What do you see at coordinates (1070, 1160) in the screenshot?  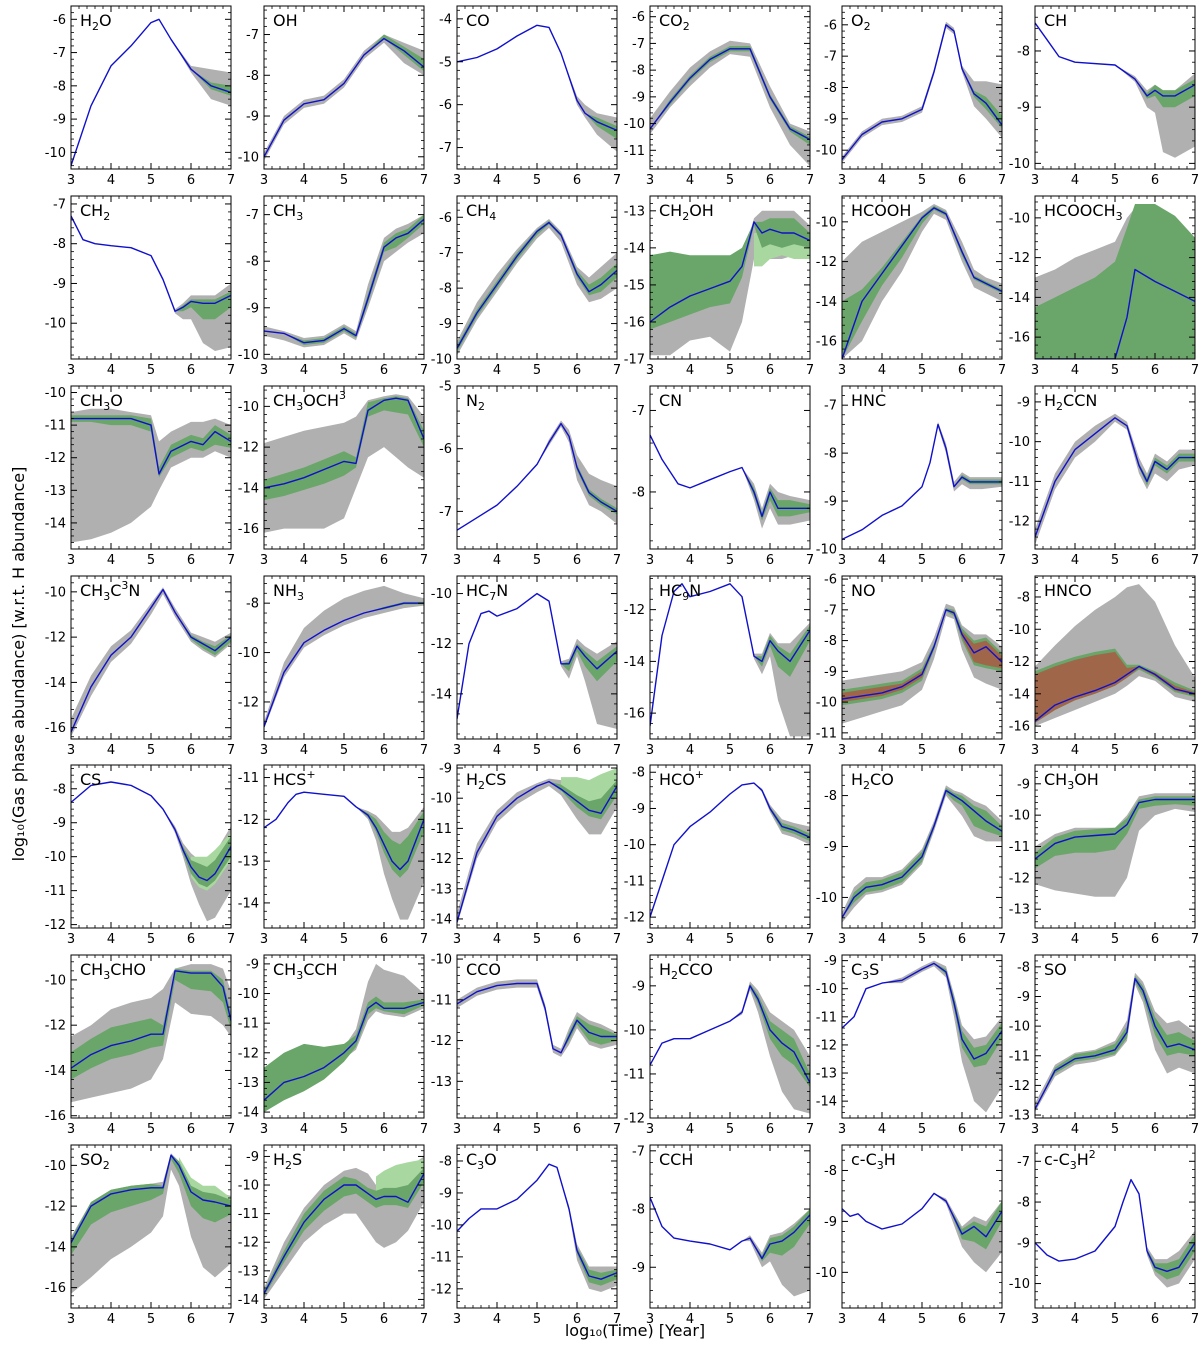 I see `panel-title: c-C3H2` at bounding box center [1070, 1160].